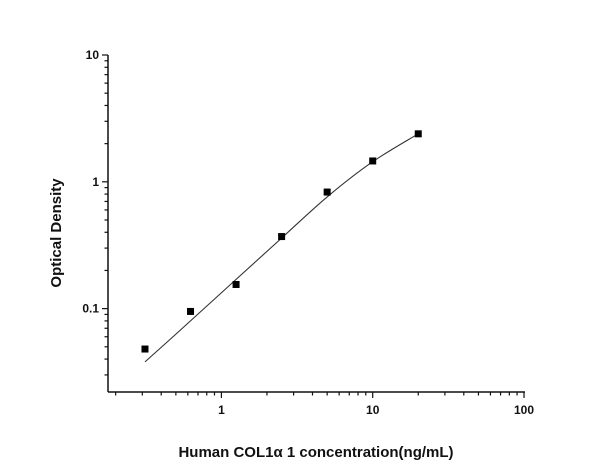  I want to click on y-tick-label: 0.1, so click(90, 309).